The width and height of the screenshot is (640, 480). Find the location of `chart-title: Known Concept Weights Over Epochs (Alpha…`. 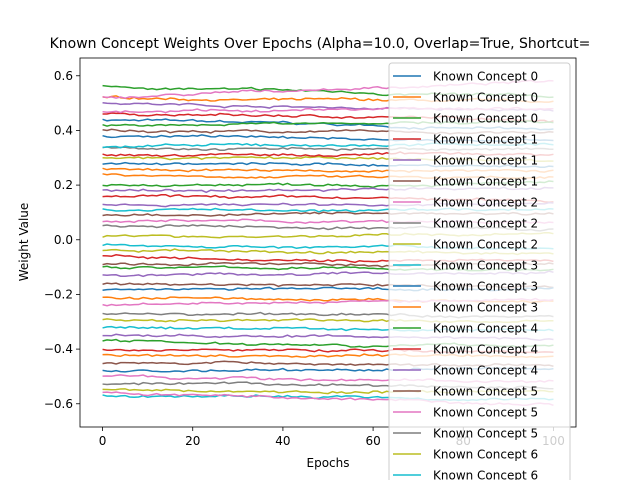

chart-title: Known Concept Weights Over Epochs (Alpha… is located at coordinates (320, 44).